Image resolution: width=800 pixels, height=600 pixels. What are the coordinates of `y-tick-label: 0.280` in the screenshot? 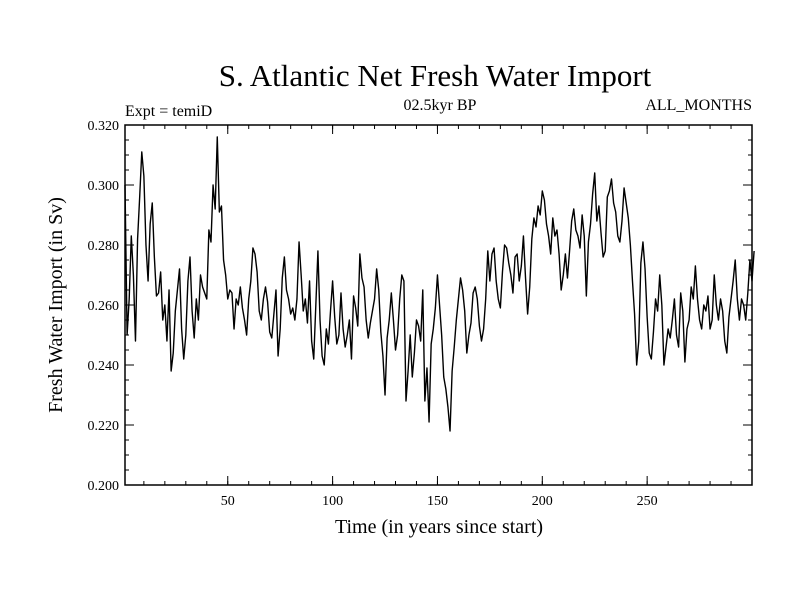 It's located at (104, 246).